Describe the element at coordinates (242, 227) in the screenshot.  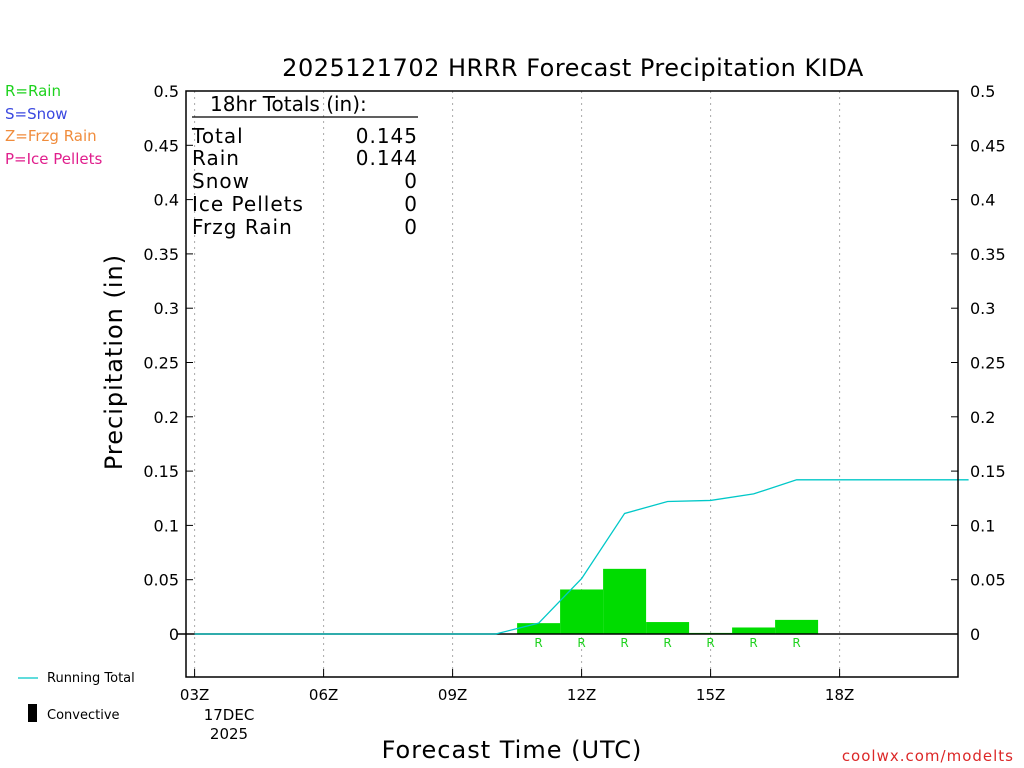
I see `totals-label-frzg-rain: Frzg Rain` at that location.